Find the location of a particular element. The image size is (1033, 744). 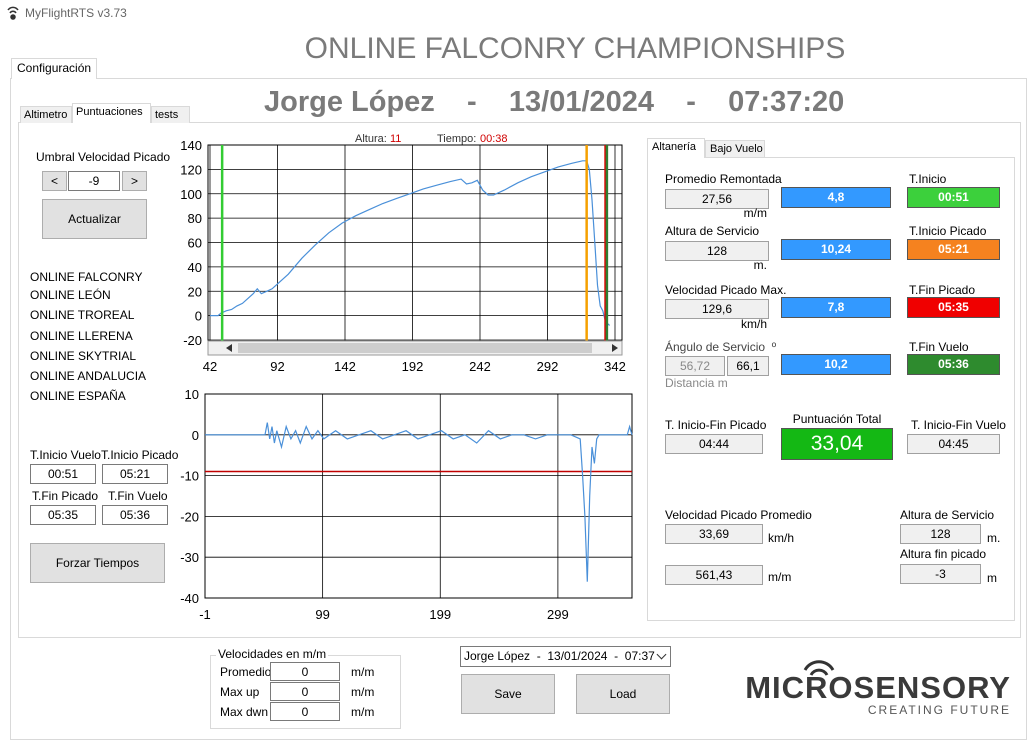

window-icon is located at coordinates (13, 13).